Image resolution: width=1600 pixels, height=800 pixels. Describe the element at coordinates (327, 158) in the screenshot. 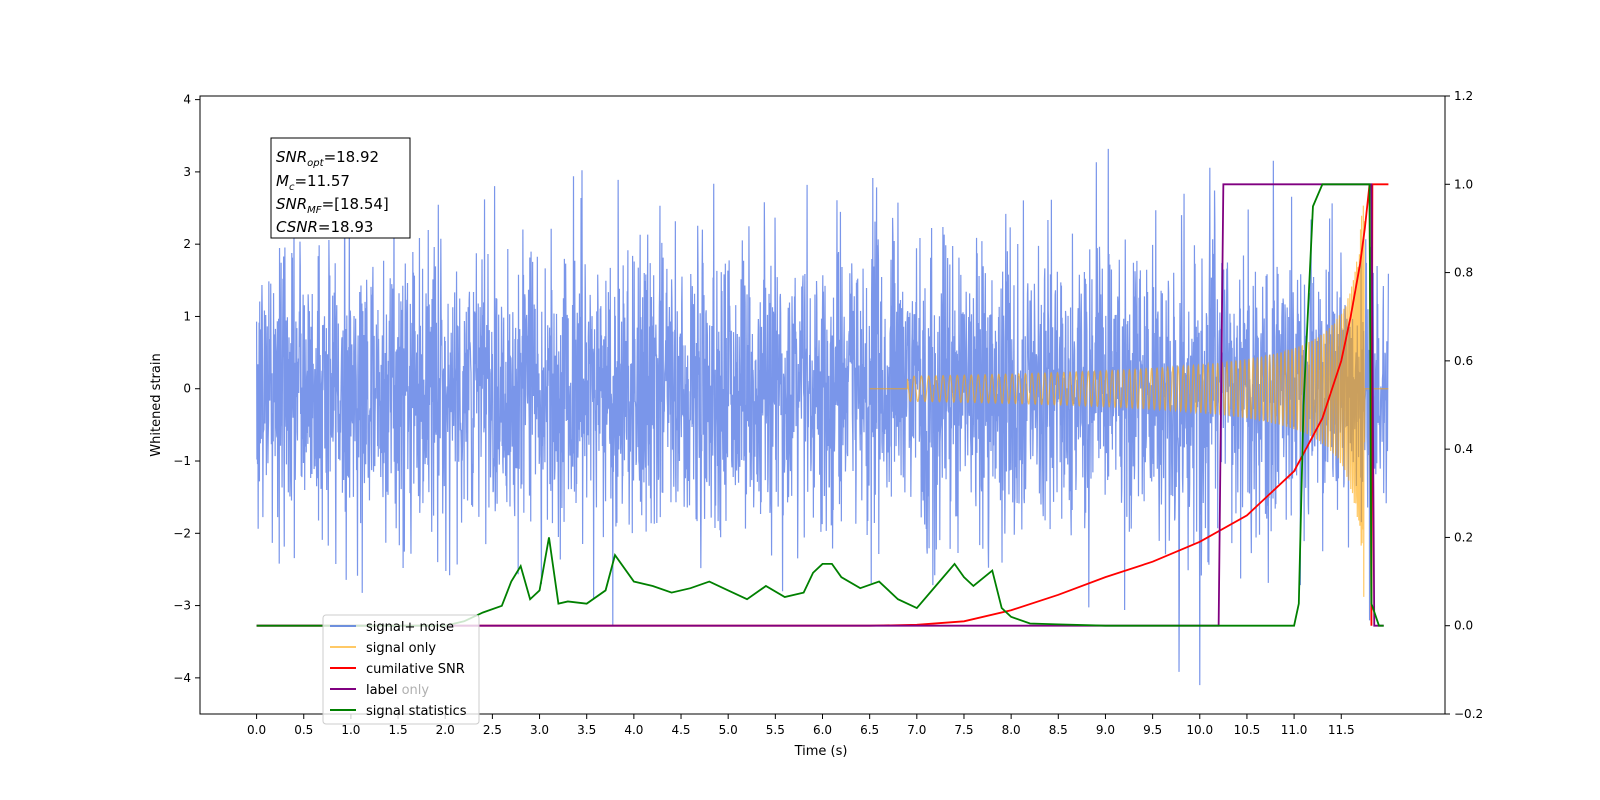

I see `textbox-line-1: SNRopt=18.92` at that location.